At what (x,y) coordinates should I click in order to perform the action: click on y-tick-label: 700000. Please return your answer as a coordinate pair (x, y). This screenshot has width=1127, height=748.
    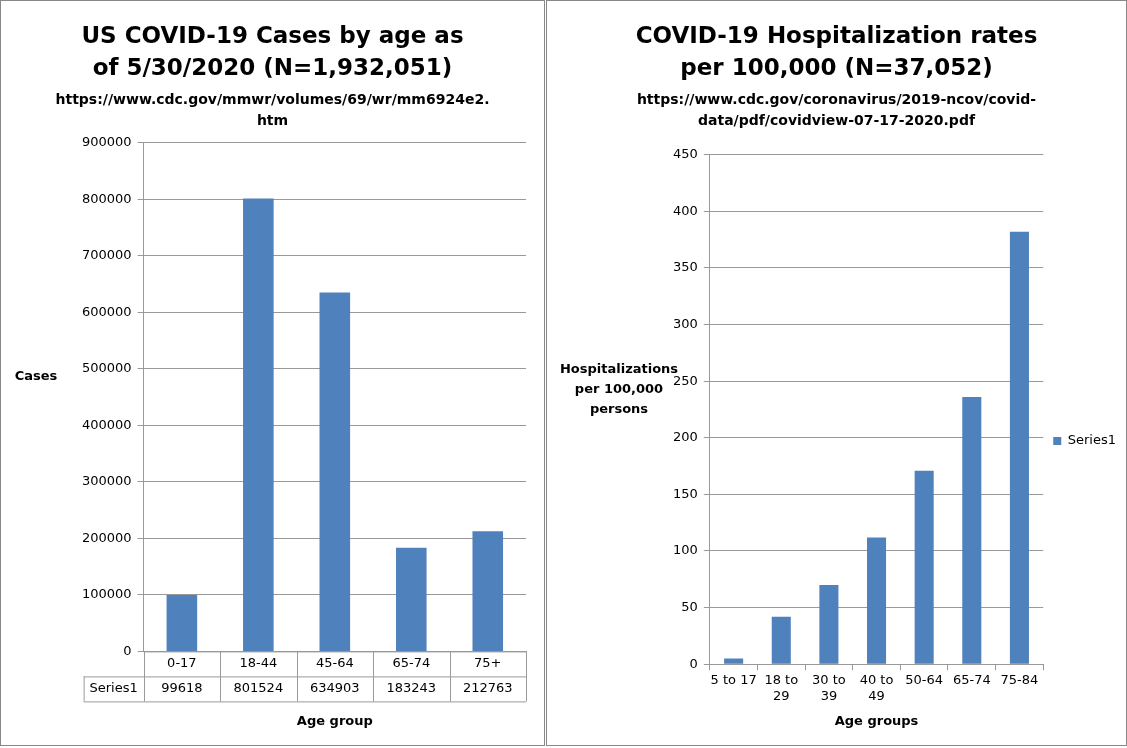
    Looking at the image, I should click on (106, 255).